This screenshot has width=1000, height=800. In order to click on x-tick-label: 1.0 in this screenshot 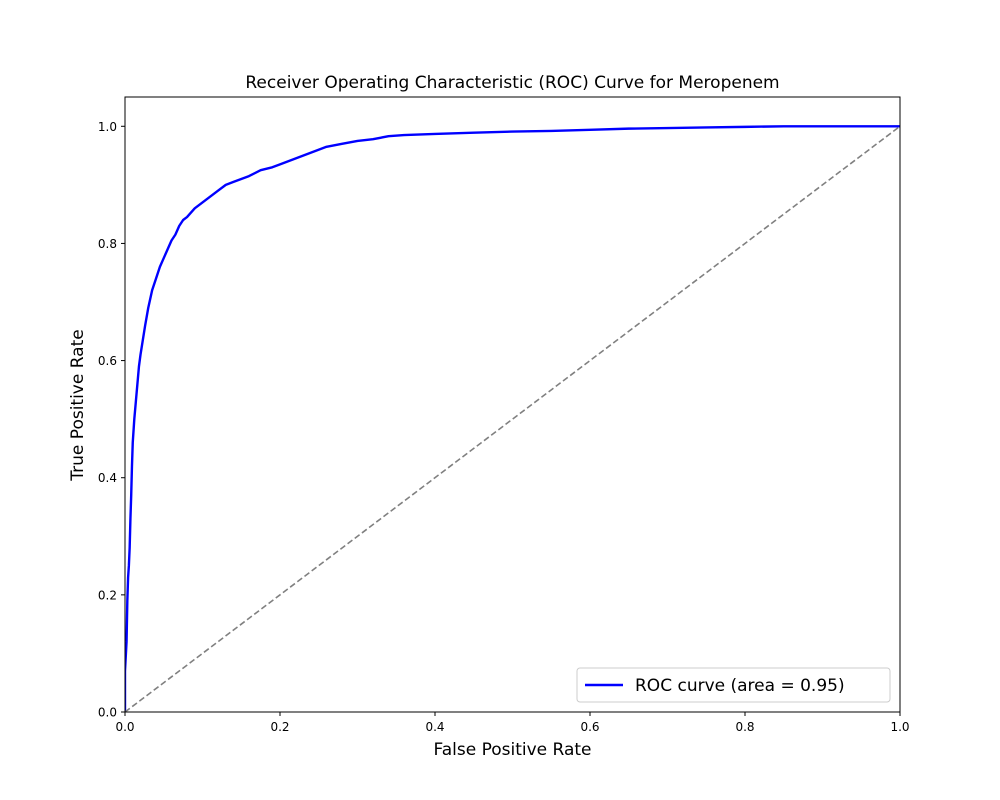, I will do `click(899, 727)`.